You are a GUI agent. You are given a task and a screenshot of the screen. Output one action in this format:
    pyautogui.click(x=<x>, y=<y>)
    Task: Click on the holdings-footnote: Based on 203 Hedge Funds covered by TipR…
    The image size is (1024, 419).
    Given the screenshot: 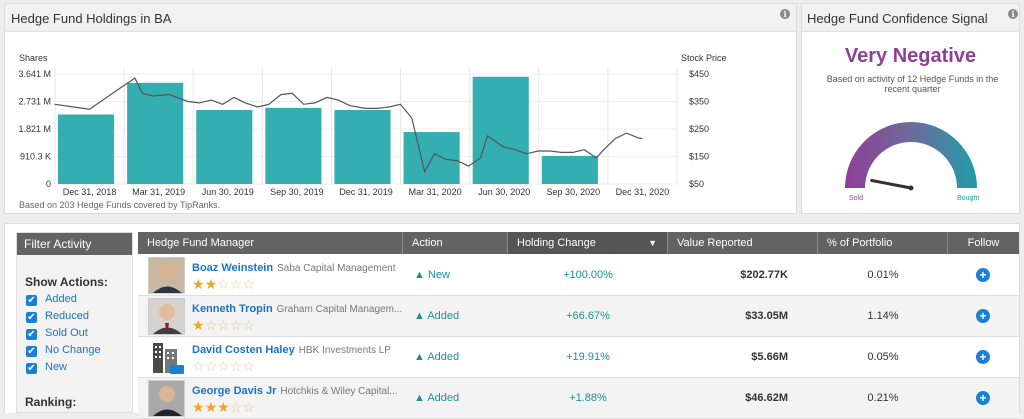 What is the action you would take?
    pyautogui.click(x=120, y=205)
    